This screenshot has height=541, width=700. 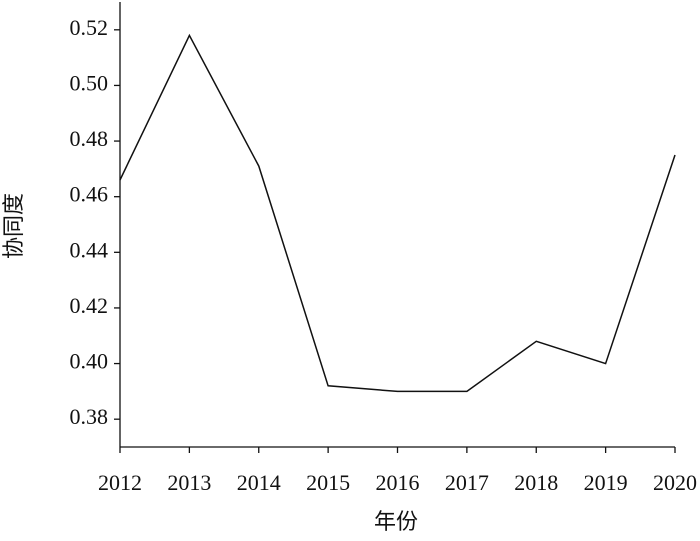 I want to click on x-tick-label: 2013, so click(x=189, y=482).